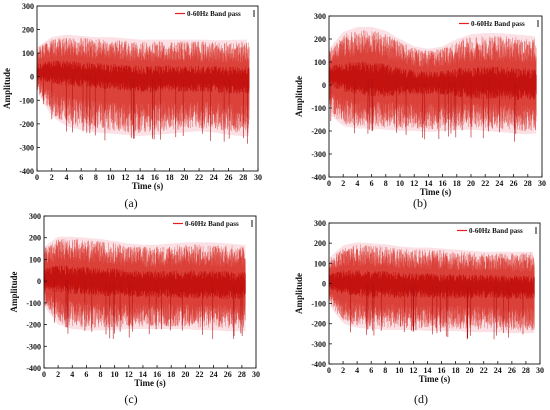 The image size is (550, 410). I want to click on panel-label-c: (c), so click(130, 399).